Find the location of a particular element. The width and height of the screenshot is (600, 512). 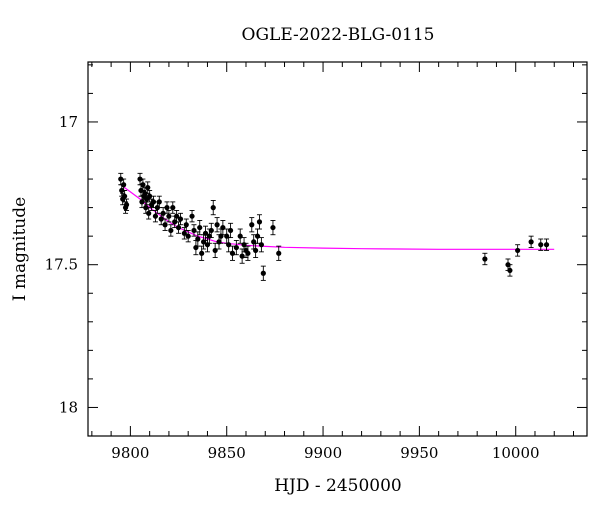

x-tick-label: 9800 is located at coordinates (130, 453).